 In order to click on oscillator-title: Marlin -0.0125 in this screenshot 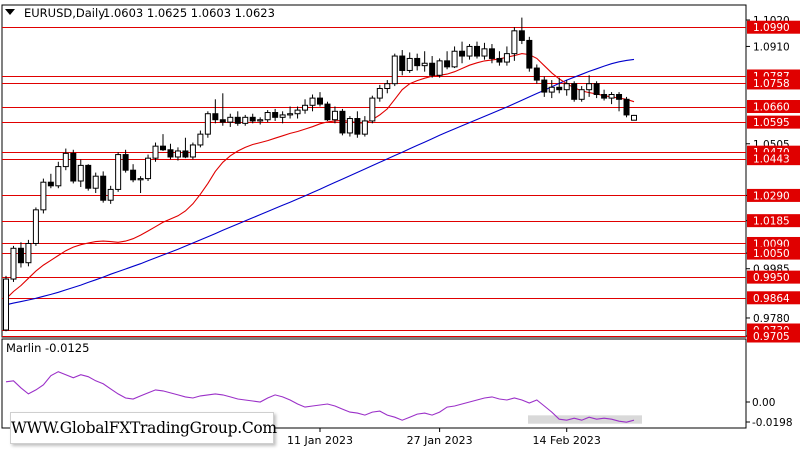, I will do `click(47, 348)`.